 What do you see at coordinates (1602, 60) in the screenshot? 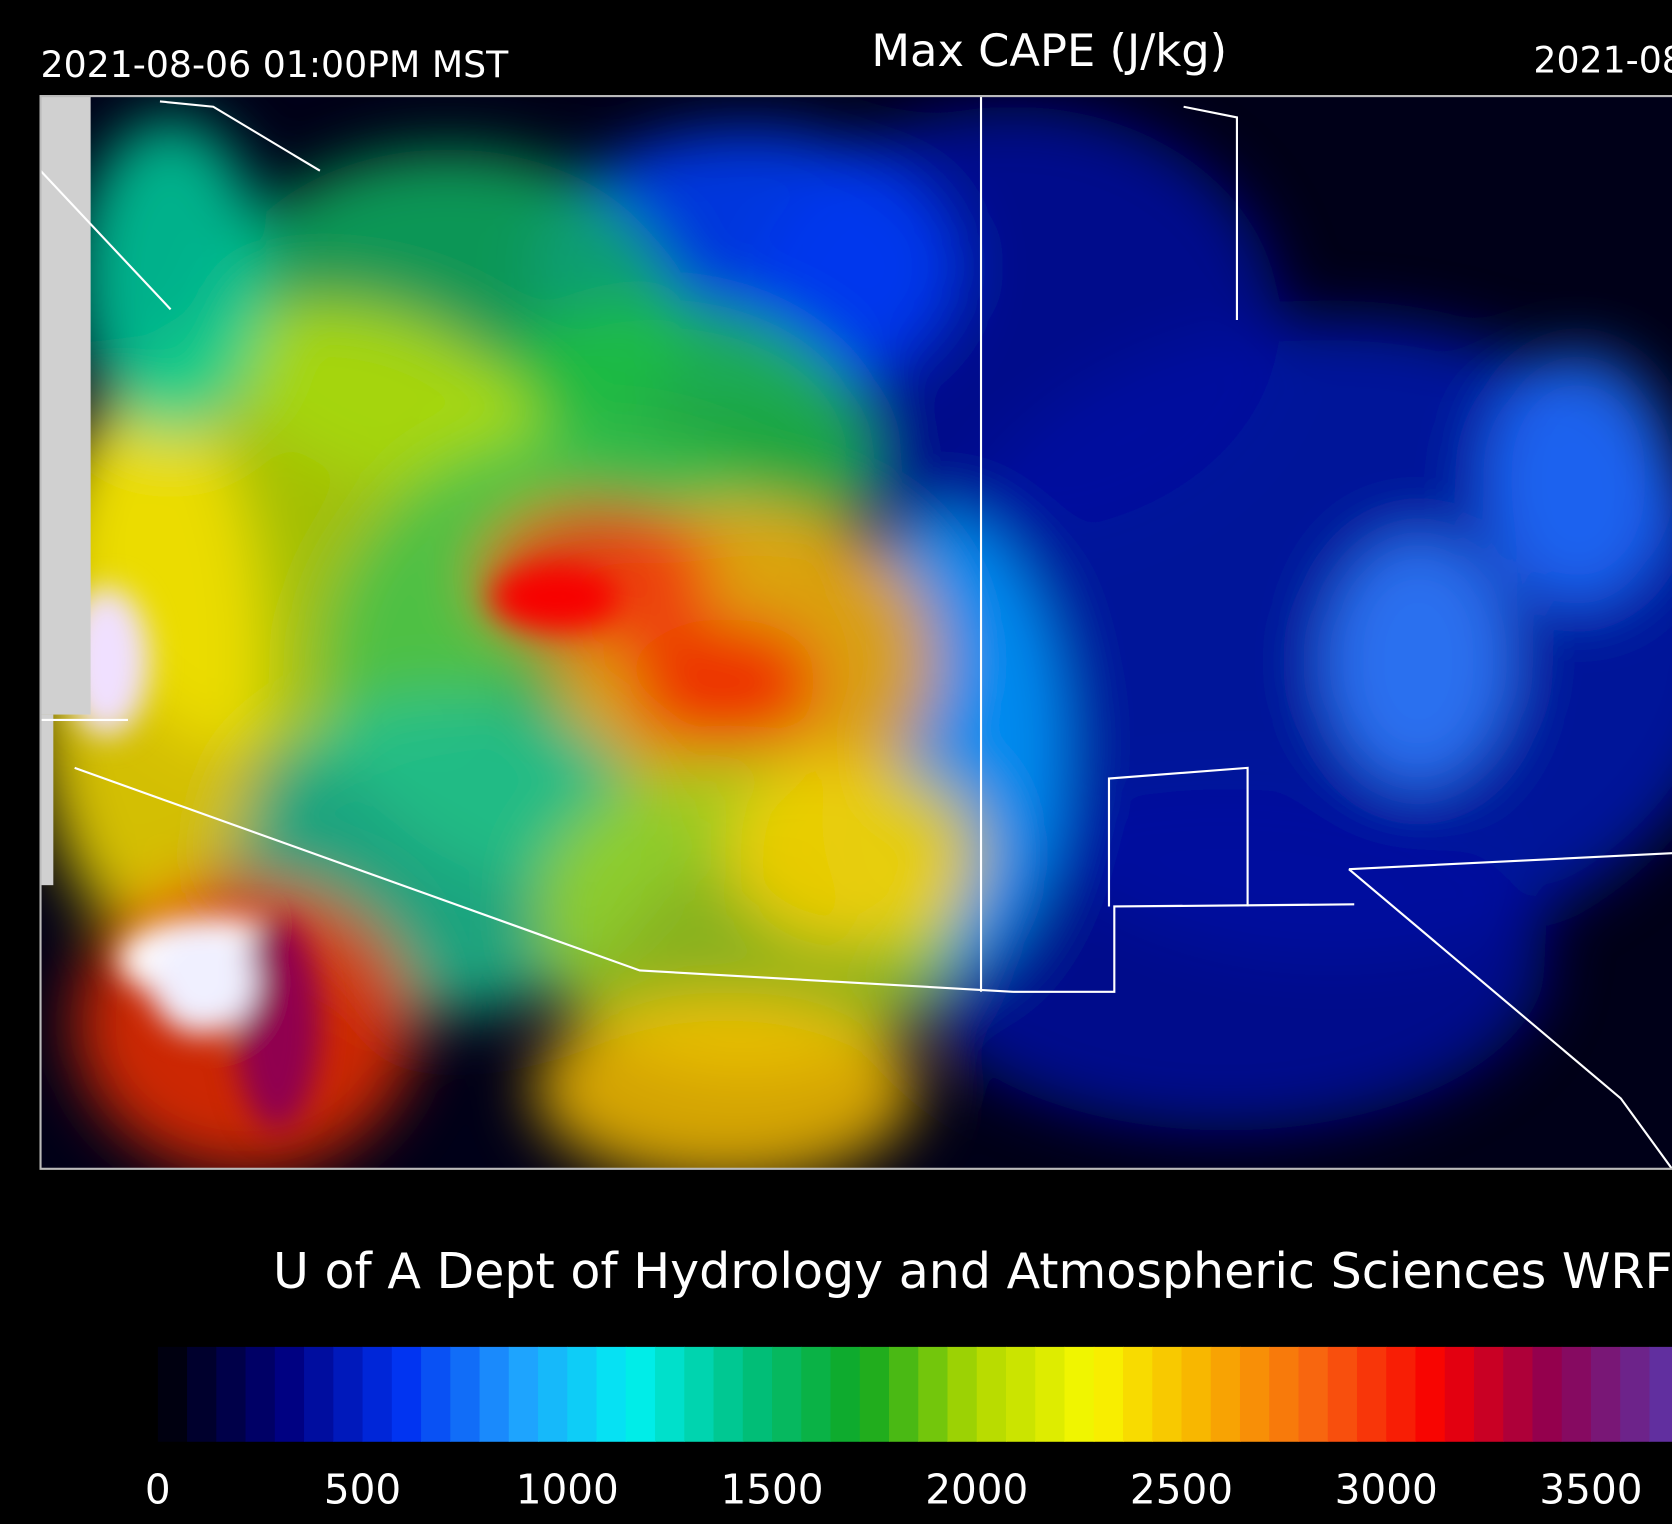
I see `init-time: 2021-08` at bounding box center [1602, 60].